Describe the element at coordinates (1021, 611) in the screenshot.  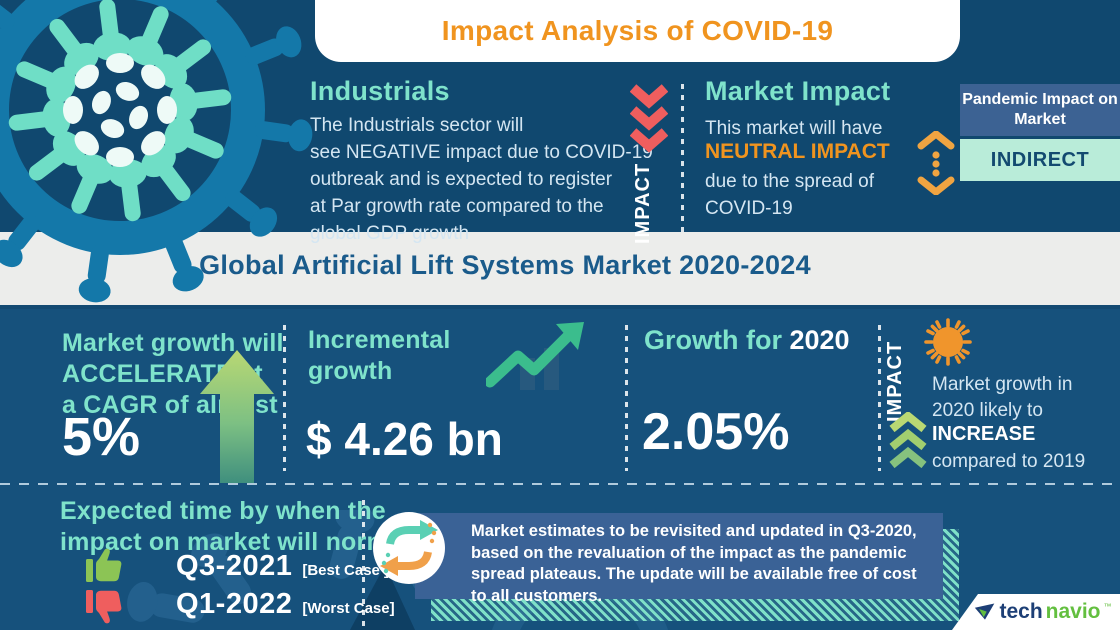
I see `logo-text-tech: tech` at that location.